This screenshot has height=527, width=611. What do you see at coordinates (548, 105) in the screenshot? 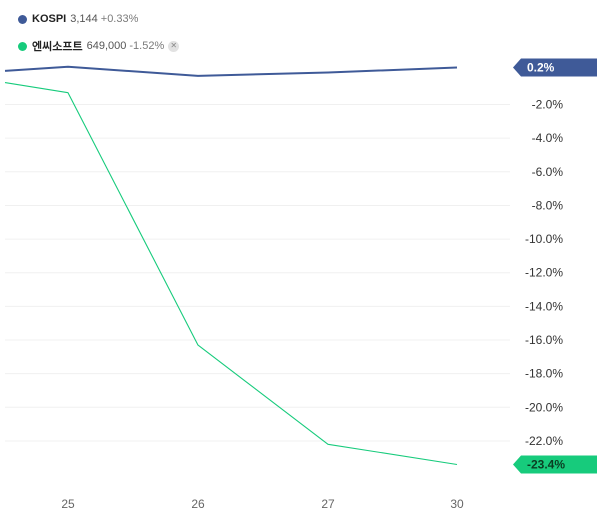
I see `y-tick-label: -2.0%` at bounding box center [548, 105].